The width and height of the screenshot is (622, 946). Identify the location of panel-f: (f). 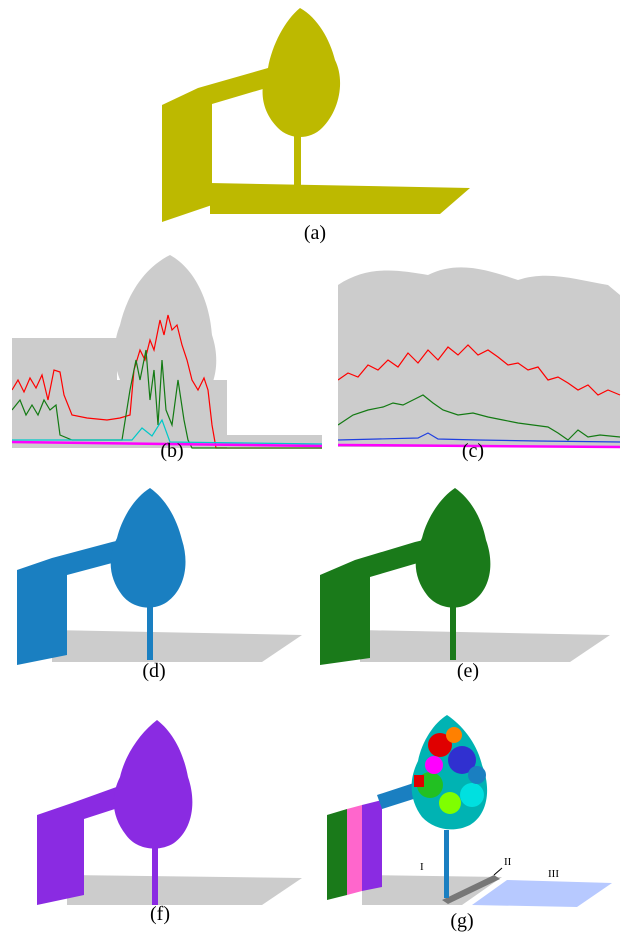
(162, 830).